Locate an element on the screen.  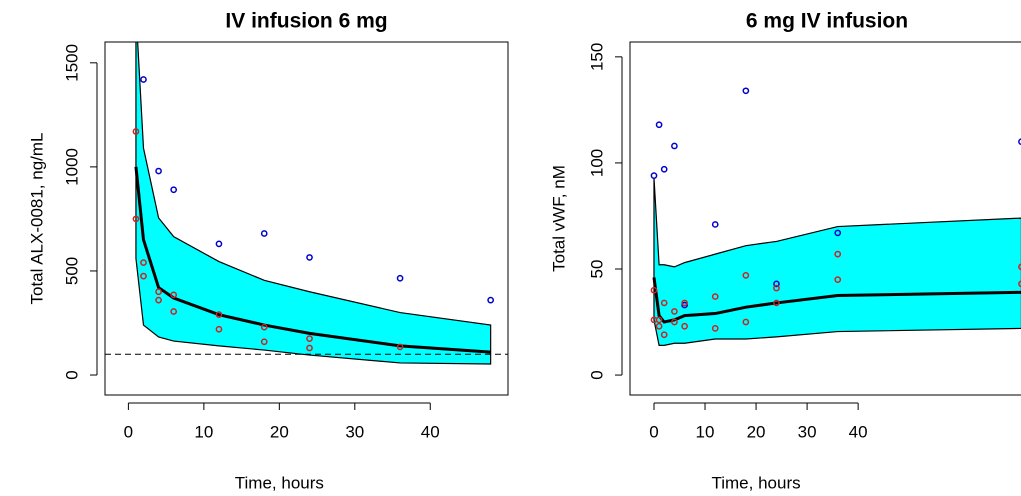
y-tick-label: 500 is located at coordinates (71, 271).